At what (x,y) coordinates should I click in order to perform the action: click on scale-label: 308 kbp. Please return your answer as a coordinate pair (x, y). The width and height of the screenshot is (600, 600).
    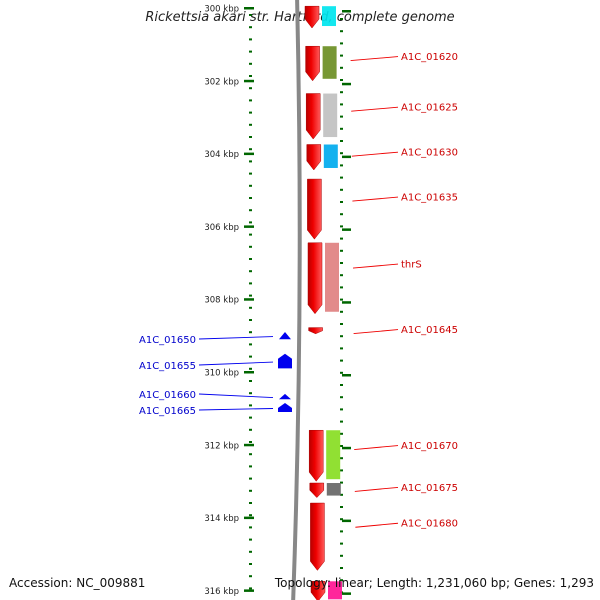
    Looking at the image, I should click on (221, 301).